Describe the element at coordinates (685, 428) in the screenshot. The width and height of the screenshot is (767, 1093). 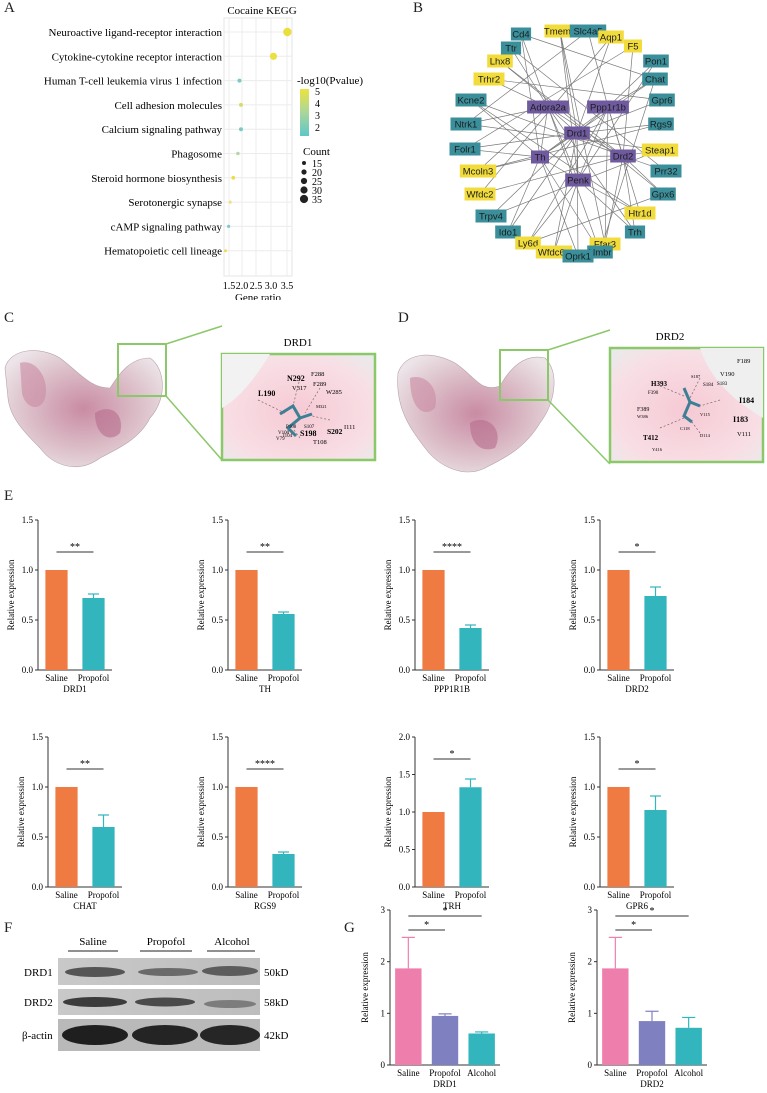
I see `residue-label: C118` at that location.